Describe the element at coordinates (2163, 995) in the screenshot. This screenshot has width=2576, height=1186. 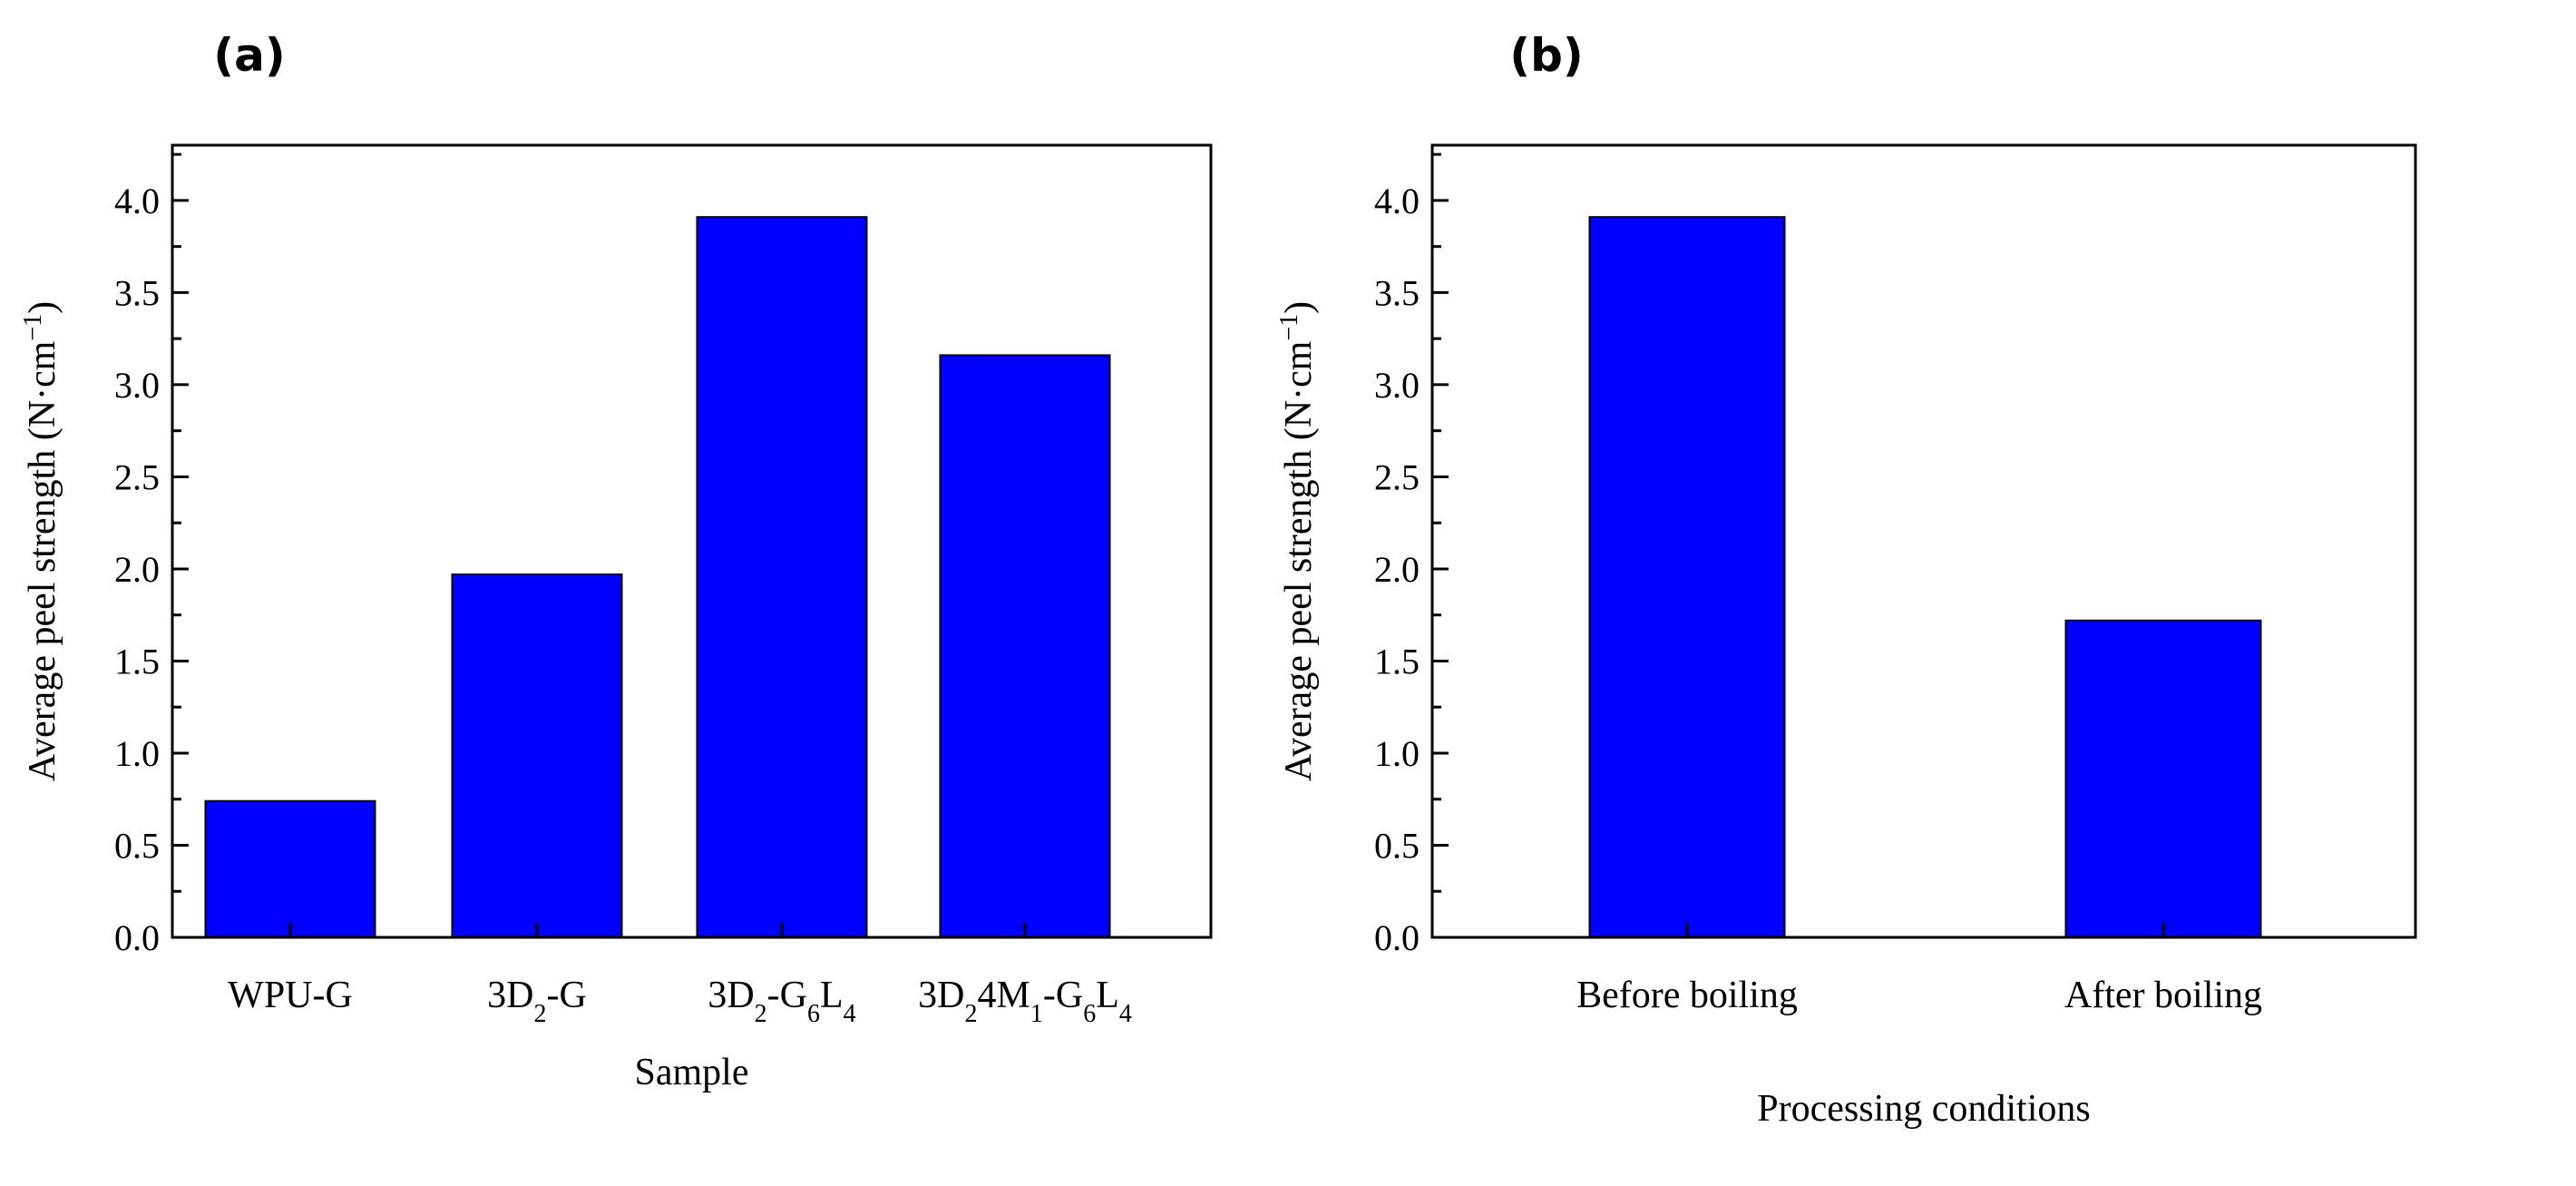
I see `x-tick-label: After boiling` at that location.